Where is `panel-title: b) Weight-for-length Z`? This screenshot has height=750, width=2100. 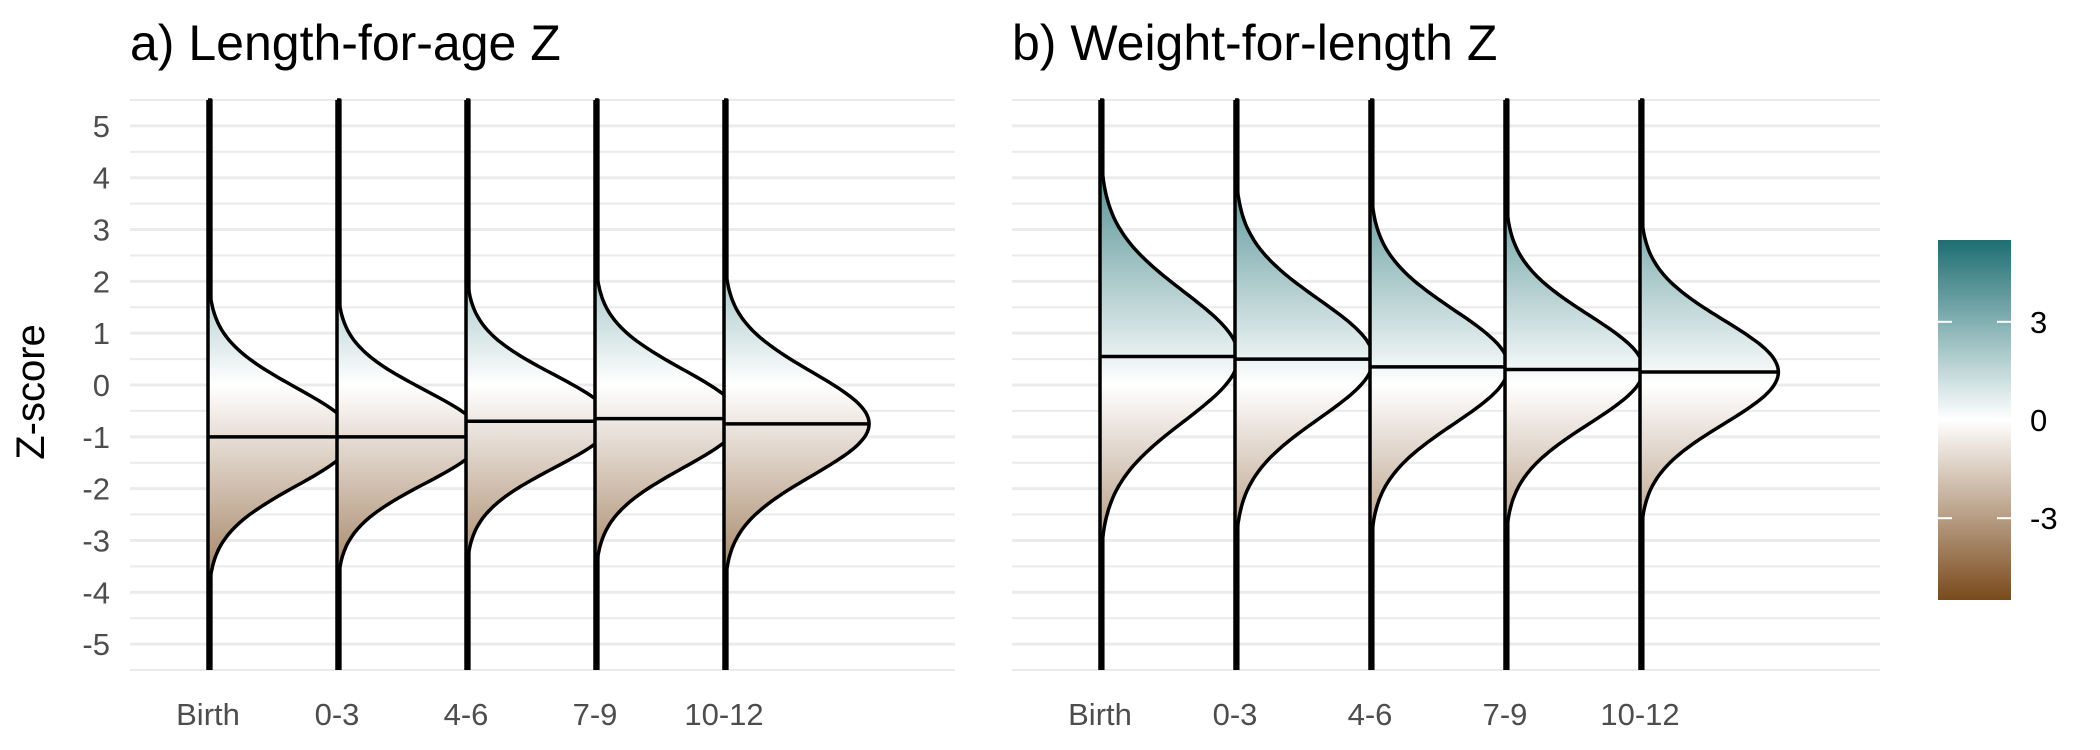 panel-title: b) Weight-for-length Z is located at coordinates (1254, 43).